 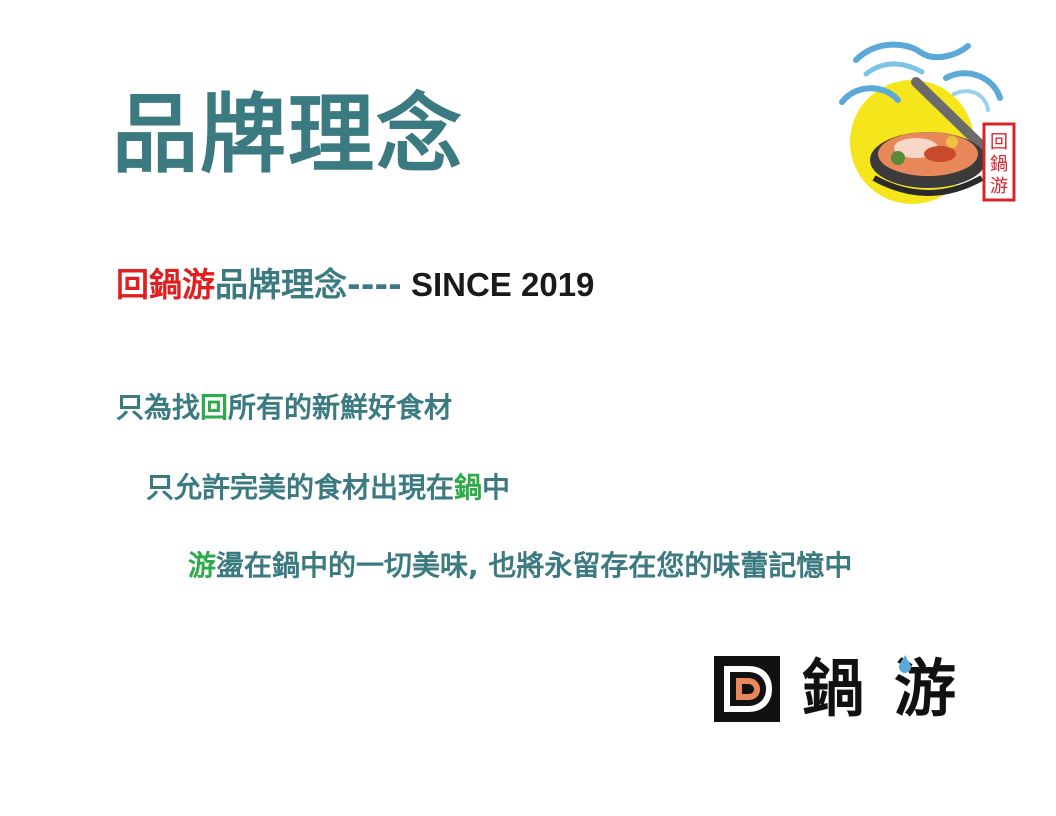 I want to click on line-1-highlight: 回, so click(x=214, y=407).